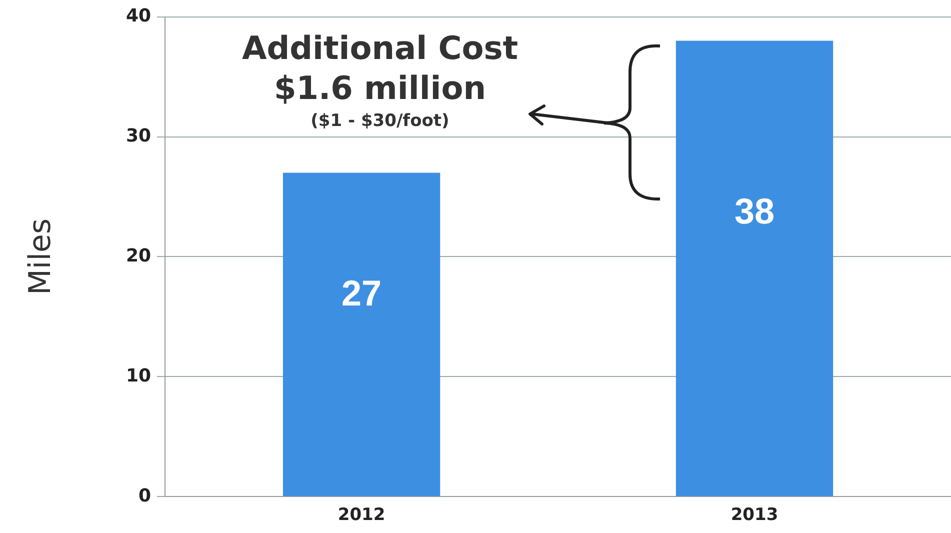  I want to click on y-tick-label: 40, so click(139, 15).